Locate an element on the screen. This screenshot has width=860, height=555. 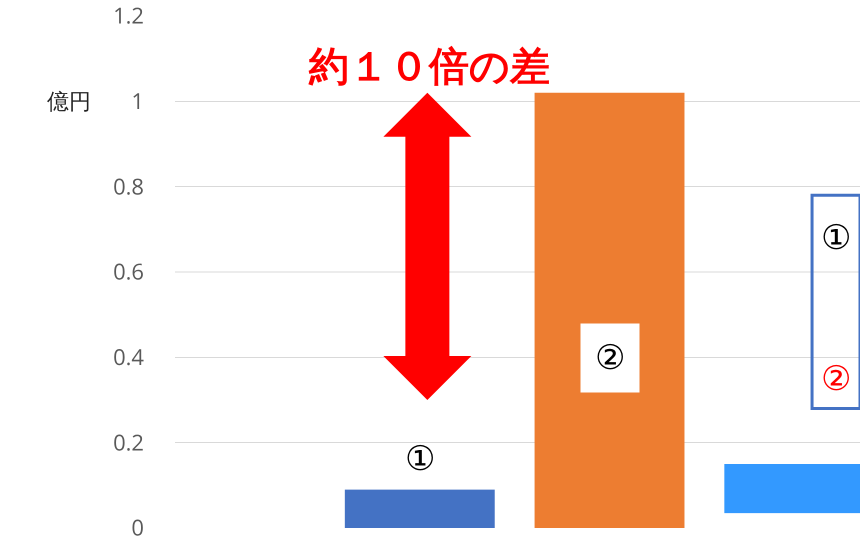
y-tick-label: 0.2 is located at coordinates (128, 442).